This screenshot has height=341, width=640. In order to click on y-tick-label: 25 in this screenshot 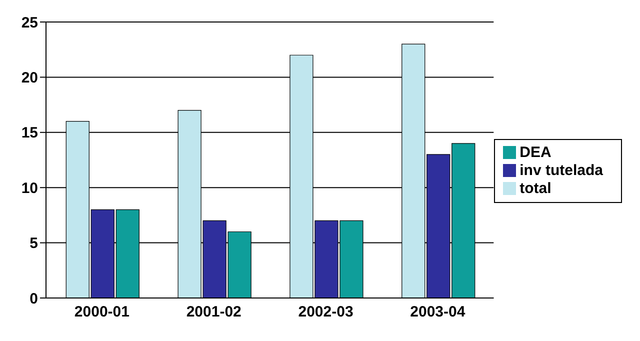, I will do `click(29, 23)`.